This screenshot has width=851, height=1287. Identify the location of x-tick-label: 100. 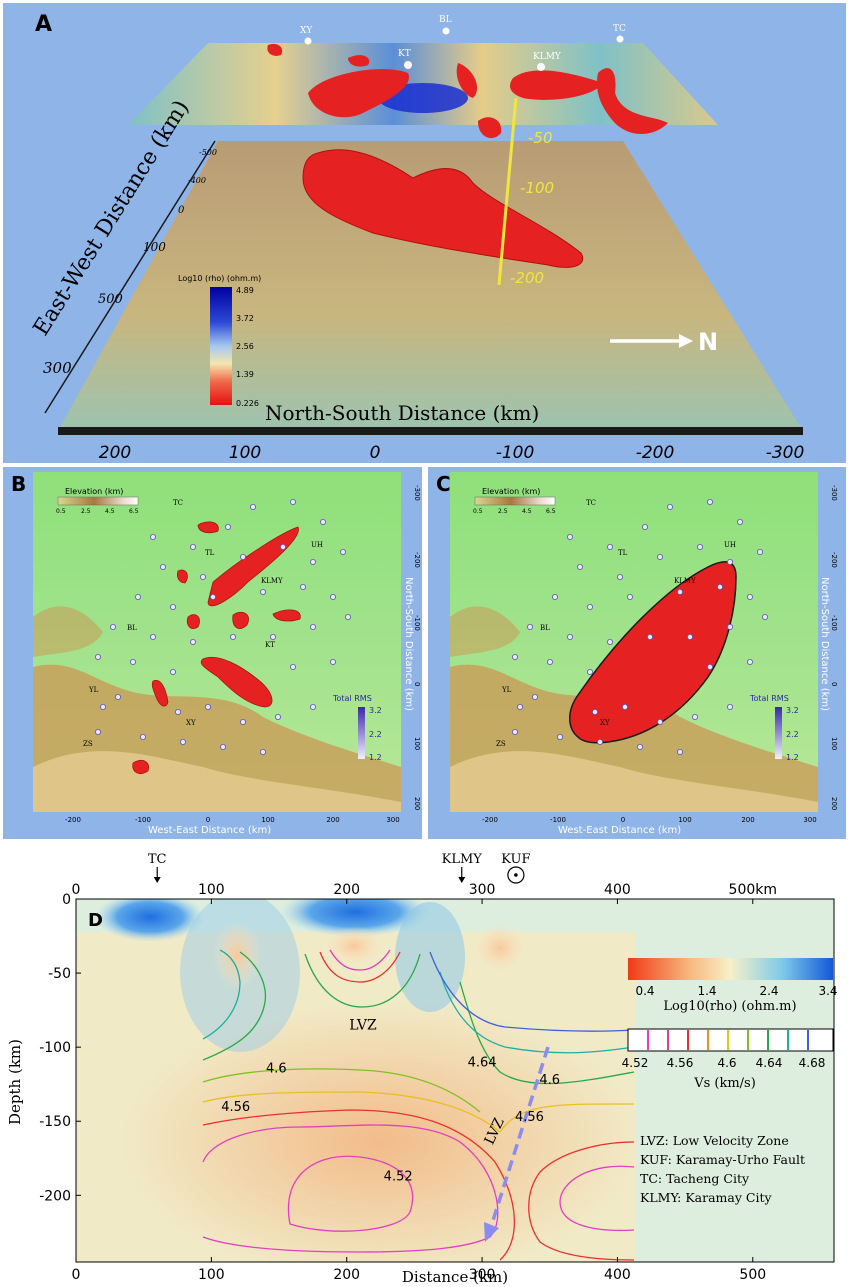
(211, 1275).